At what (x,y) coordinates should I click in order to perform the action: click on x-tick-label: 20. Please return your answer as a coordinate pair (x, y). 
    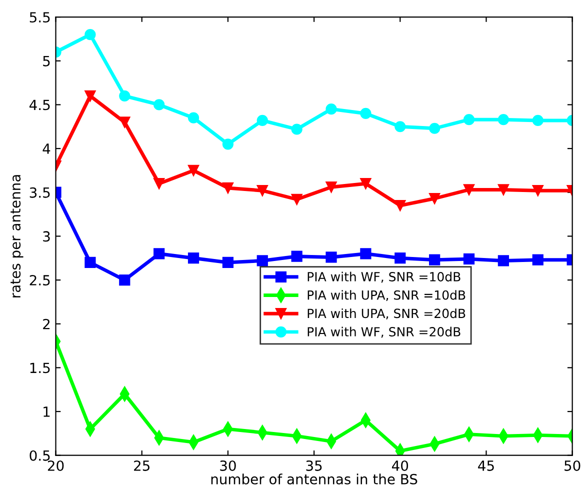
    Looking at the image, I should click on (56, 465).